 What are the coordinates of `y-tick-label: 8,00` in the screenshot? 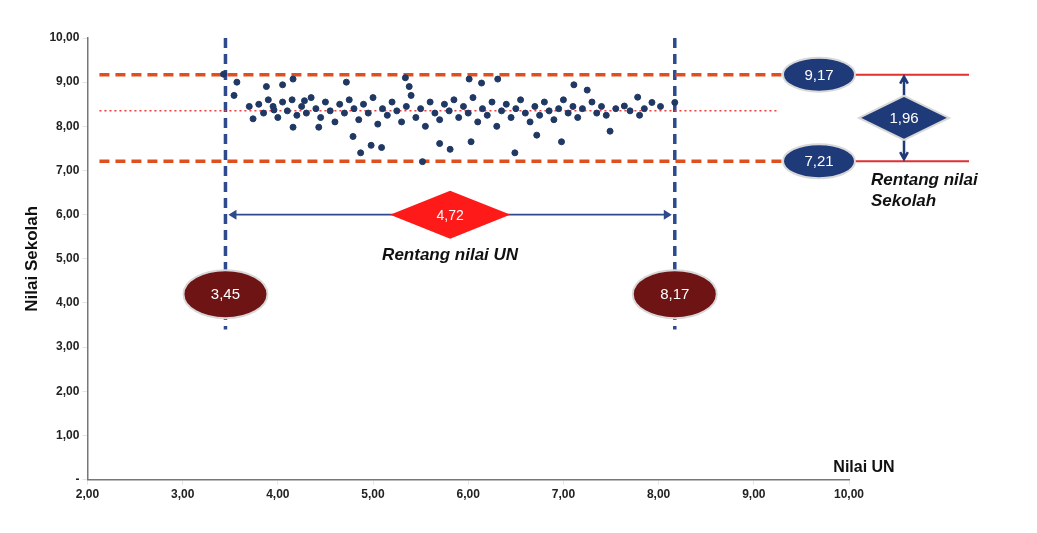 It's located at (68, 125).